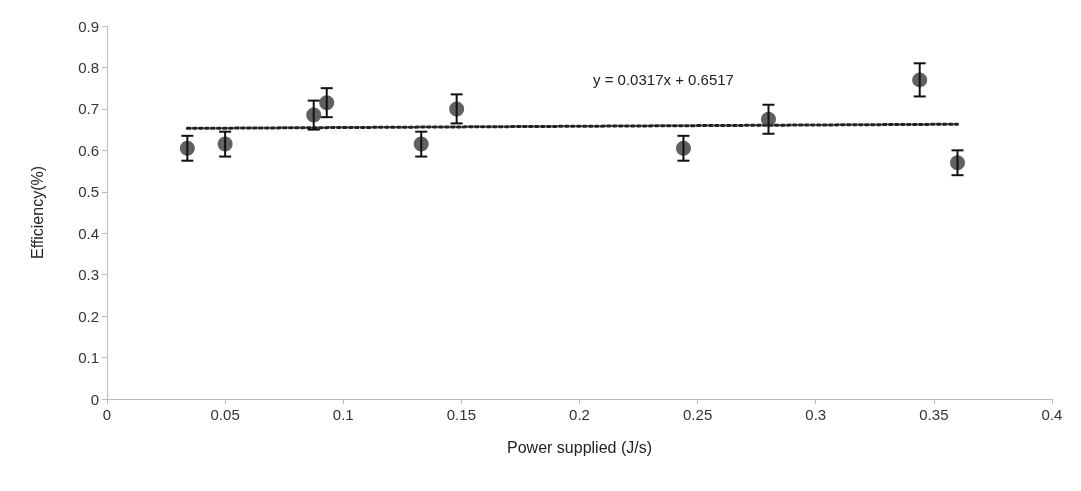 This screenshot has height=491, width=1081. Describe the element at coordinates (94, 399) in the screenshot. I see `y-tick-label: 0` at that location.